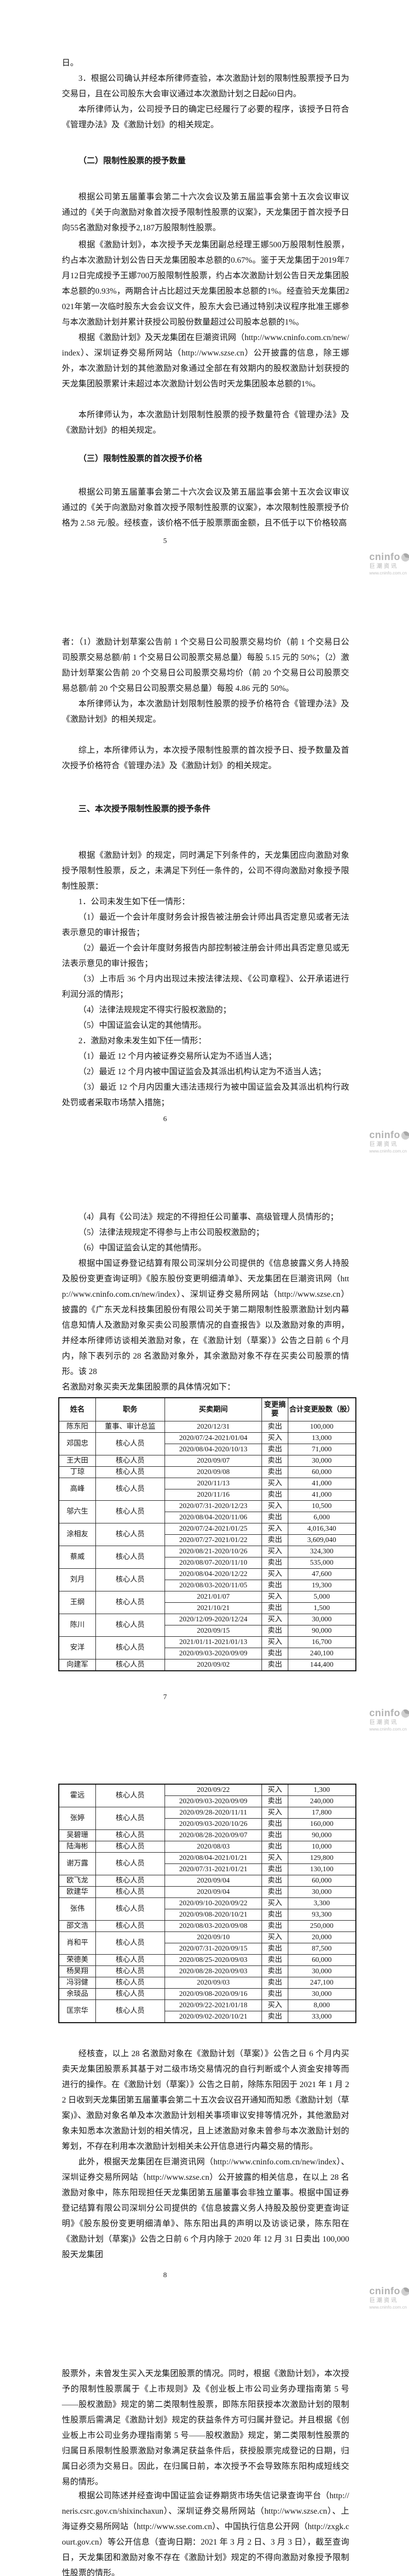 The image size is (409, 2576). What do you see at coordinates (77, 1625) in the screenshot?
I see `cell-name: 陈川` at bounding box center [77, 1625].